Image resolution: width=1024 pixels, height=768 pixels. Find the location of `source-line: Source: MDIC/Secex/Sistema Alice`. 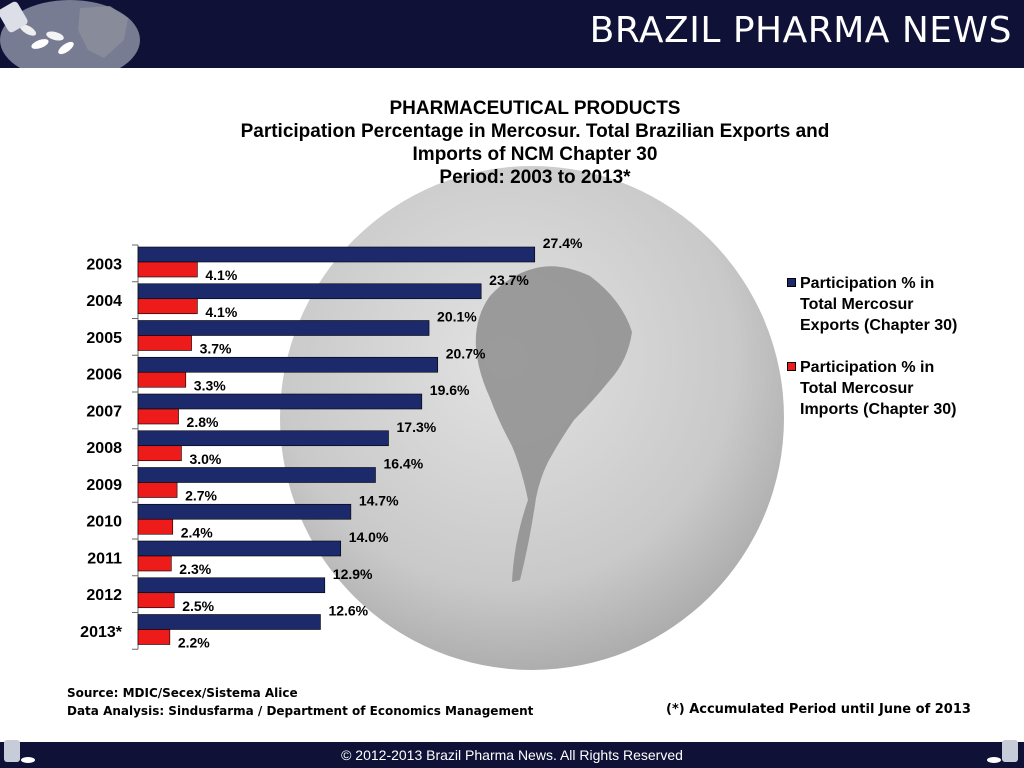

source-line: Source: MDIC/Secex/Sistema Alice is located at coordinates (182, 693).